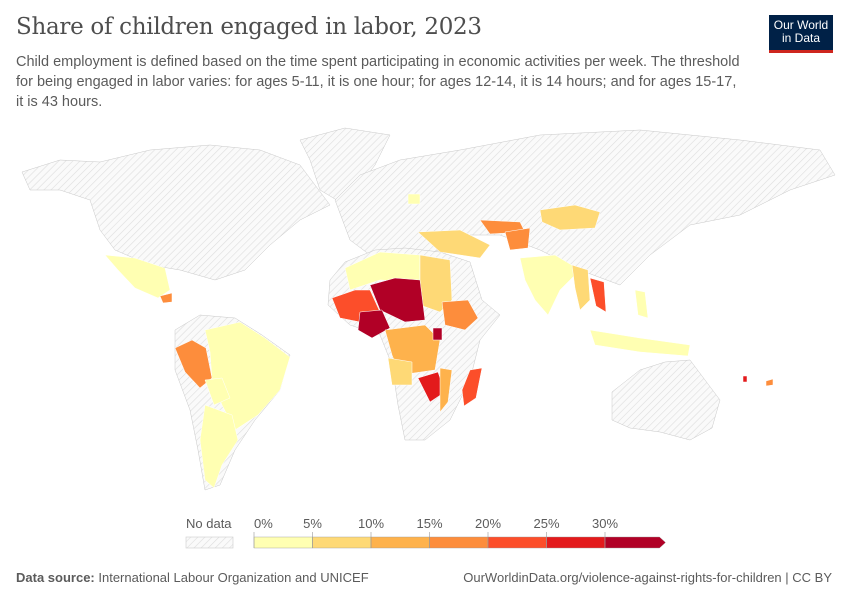 This screenshot has width=850, height=600. Describe the element at coordinates (598, 295) in the screenshot. I see `country-laos-vietnam` at that location.